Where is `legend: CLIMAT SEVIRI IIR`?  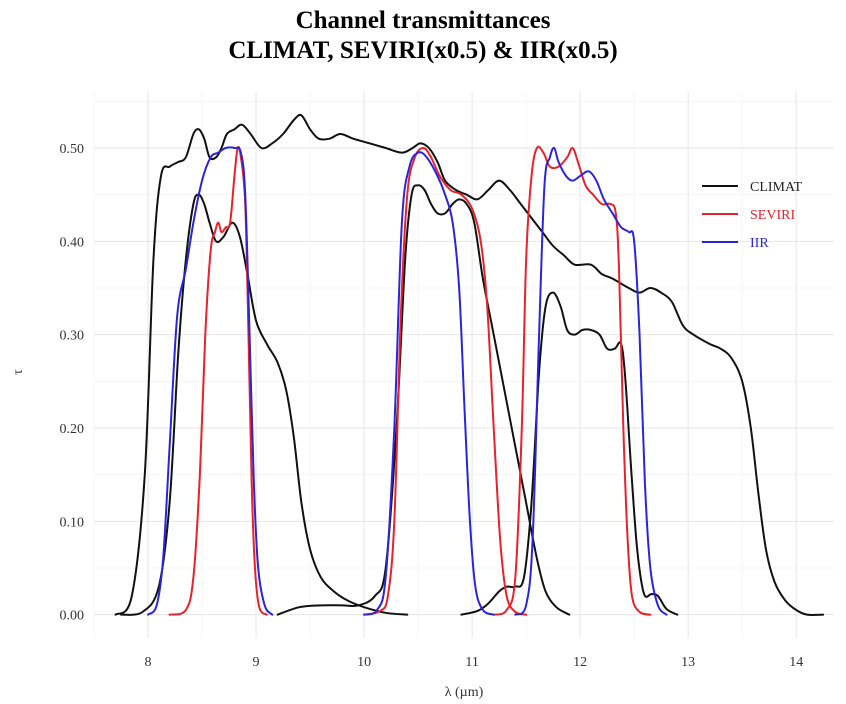 legend: CLIMAT SEVIRI IIR is located at coordinates (752, 215).